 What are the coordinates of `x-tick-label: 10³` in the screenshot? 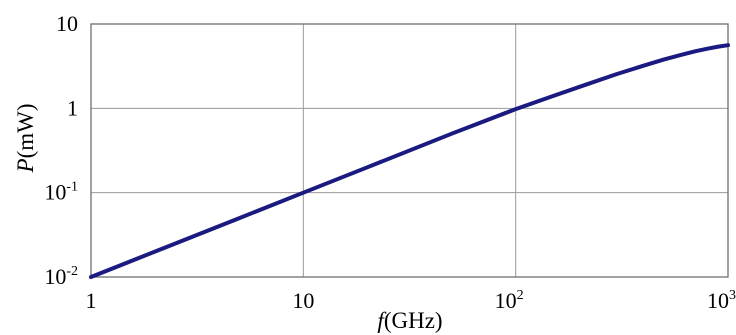 It's located at (721, 300).